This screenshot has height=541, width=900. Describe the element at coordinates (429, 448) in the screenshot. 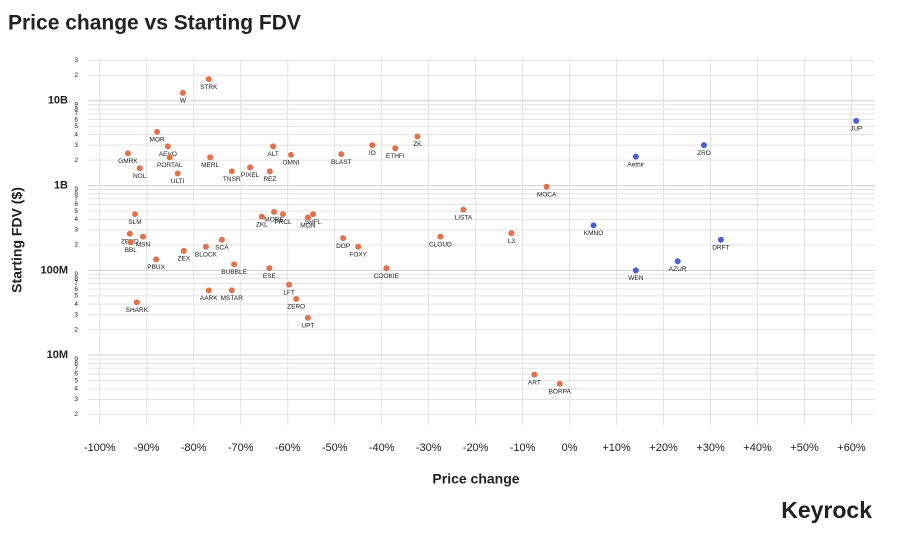

I see `x-tick-label: -30%` at that location.